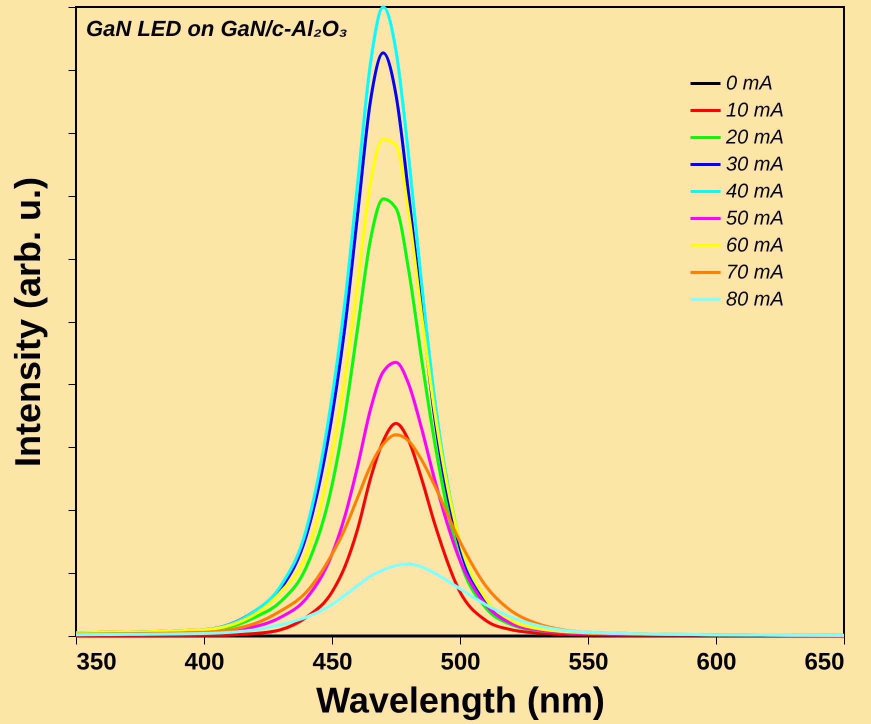 The width and height of the screenshot is (871, 724). I want to click on legend-label: 30 mA, so click(755, 165).